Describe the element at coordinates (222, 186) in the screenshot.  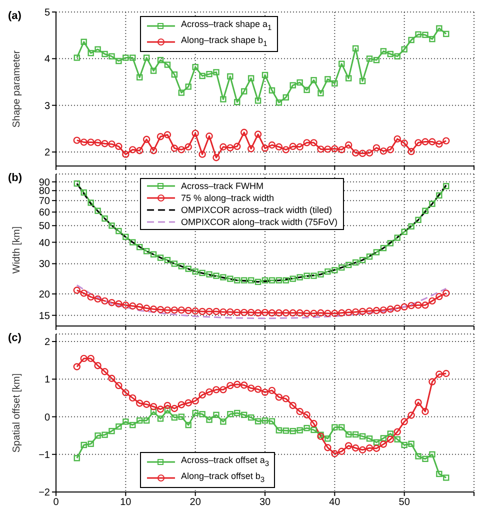
I see `legend-label: Across–track FWHM` at that location.